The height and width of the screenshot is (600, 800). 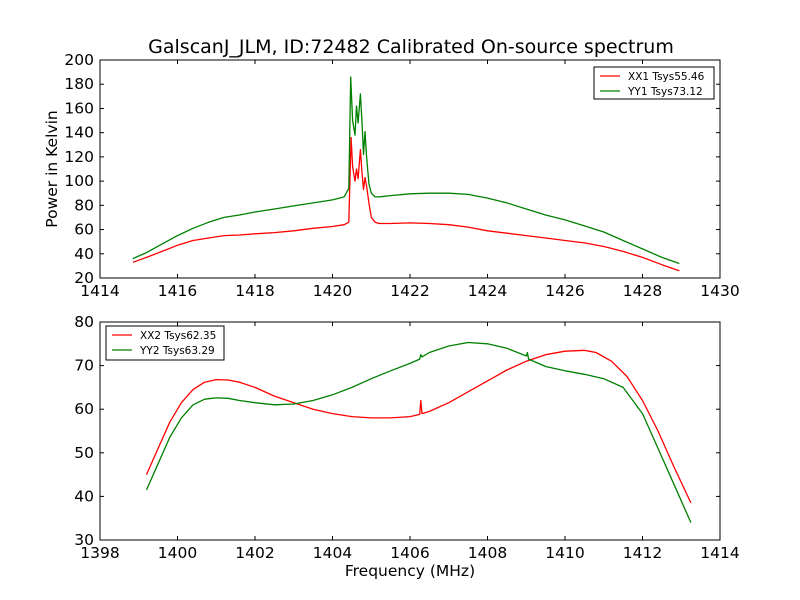 What do you see at coordinates (177, 553) in the screenshot?
I see `bottom-x-tick-label: 1400` at bounding box center [177, 553].